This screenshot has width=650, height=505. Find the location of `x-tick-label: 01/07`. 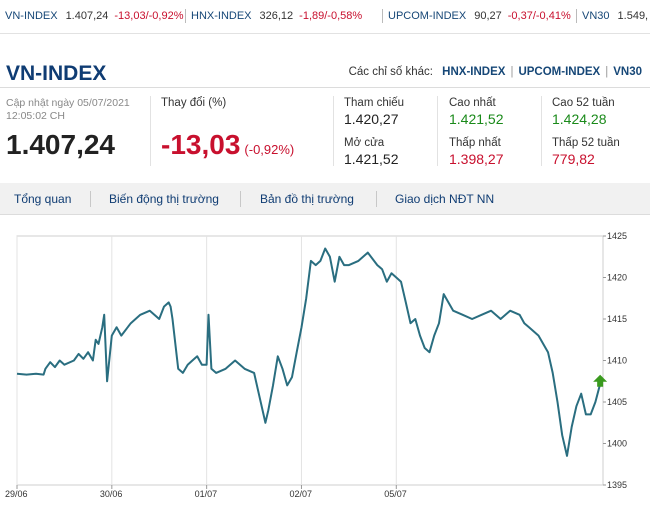

x-tick-label: 01/07 is located at coordinates (206, 494).